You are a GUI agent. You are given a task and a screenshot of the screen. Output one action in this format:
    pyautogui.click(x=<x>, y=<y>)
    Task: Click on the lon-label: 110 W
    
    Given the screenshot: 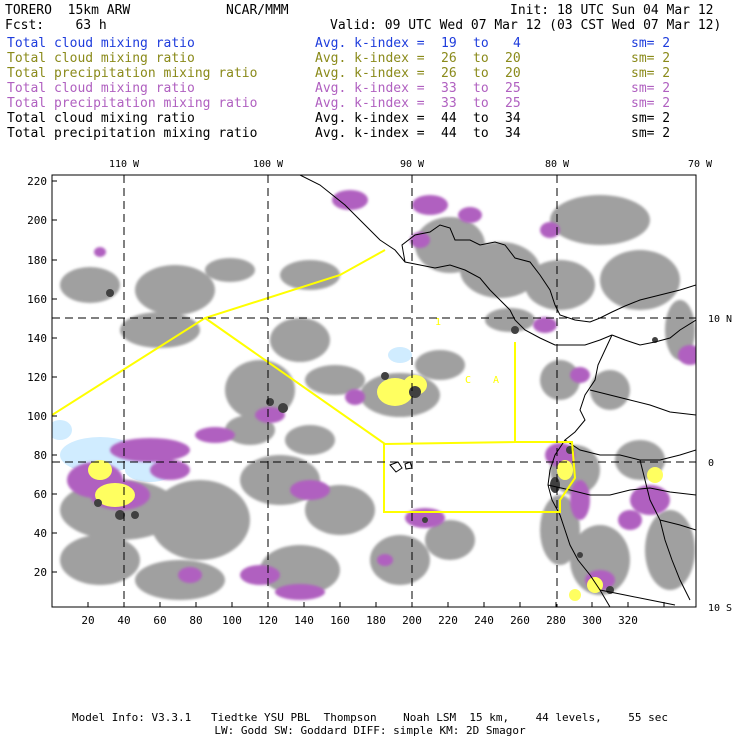 What is the action you would take?
    pyautogui.click(x=124, y=164)
    